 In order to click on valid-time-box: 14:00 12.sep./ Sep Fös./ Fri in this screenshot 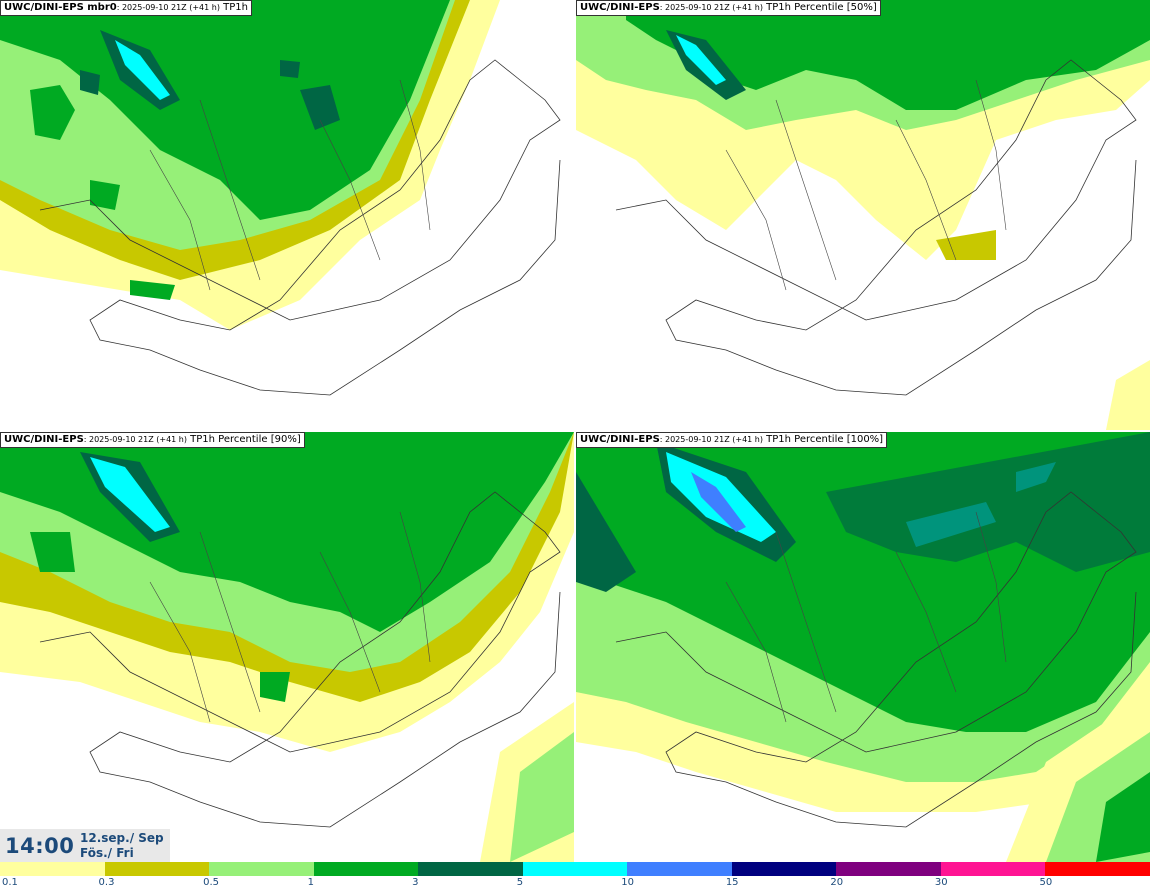, I will do `click(85, 845)`.